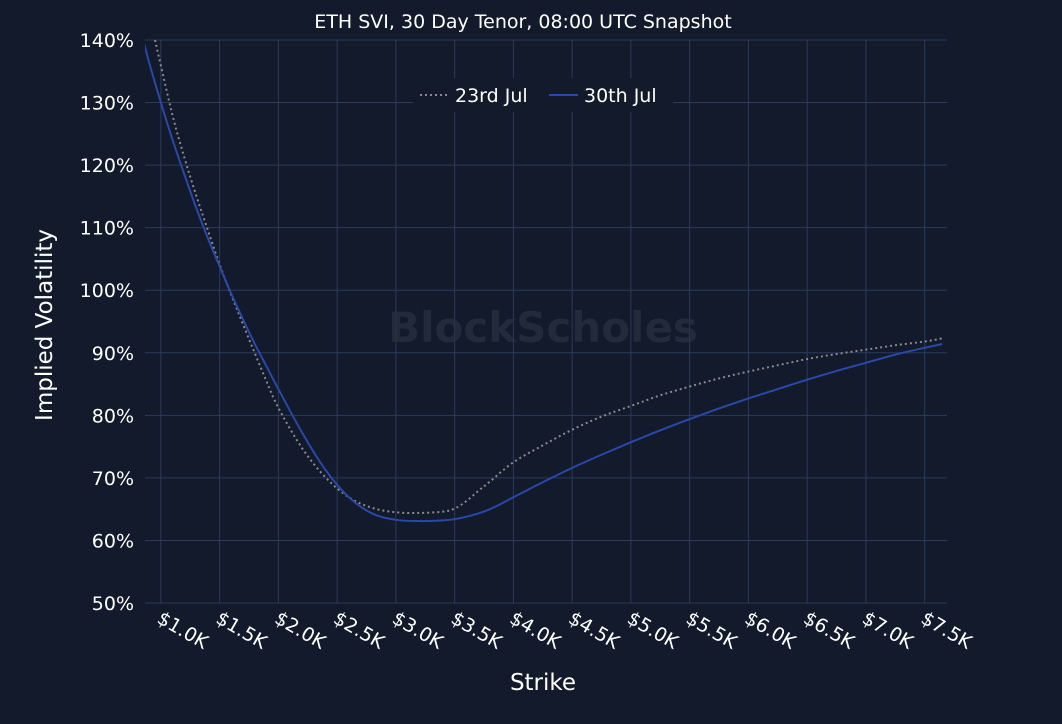  Describe the element at coordinates (113, 541) in the screenshot. I see `y-tick-label: 60%` at that location.